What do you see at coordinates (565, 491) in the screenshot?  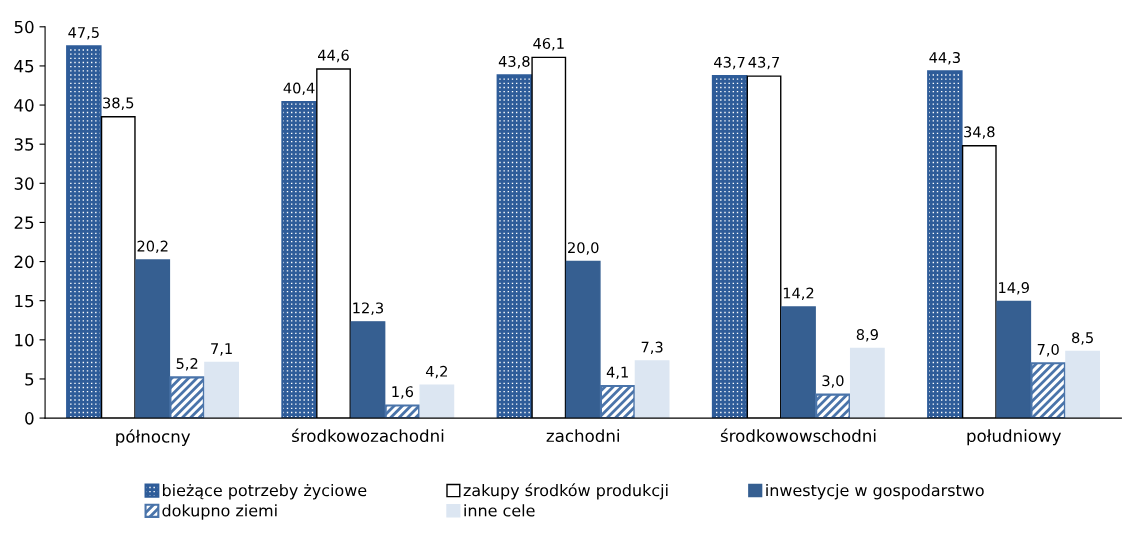 I see `legend-label: zakupy środków produkcji` at bounding box center [565, 491].